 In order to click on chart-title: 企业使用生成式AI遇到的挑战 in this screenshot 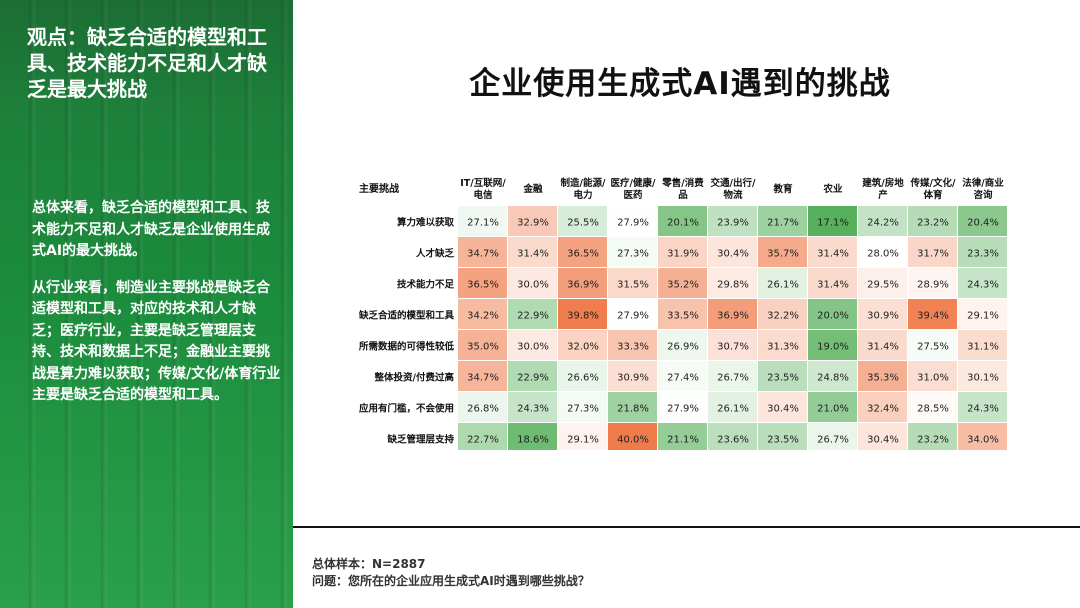, I will do `click(680, 84)`.